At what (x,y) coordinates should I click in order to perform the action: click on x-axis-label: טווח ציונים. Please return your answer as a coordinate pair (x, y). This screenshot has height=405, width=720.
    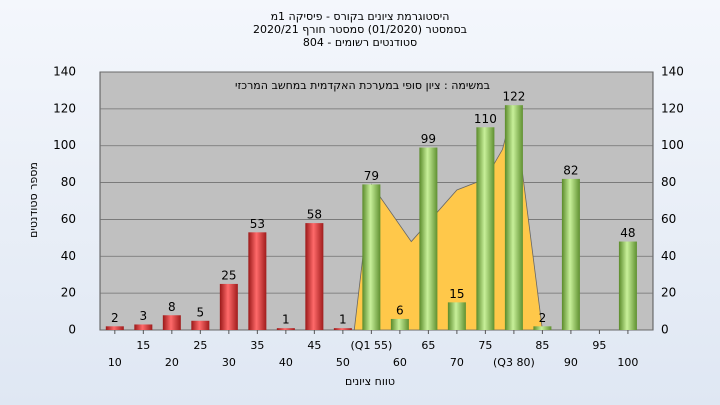
    Looking at the image, I should click on (370, 381).